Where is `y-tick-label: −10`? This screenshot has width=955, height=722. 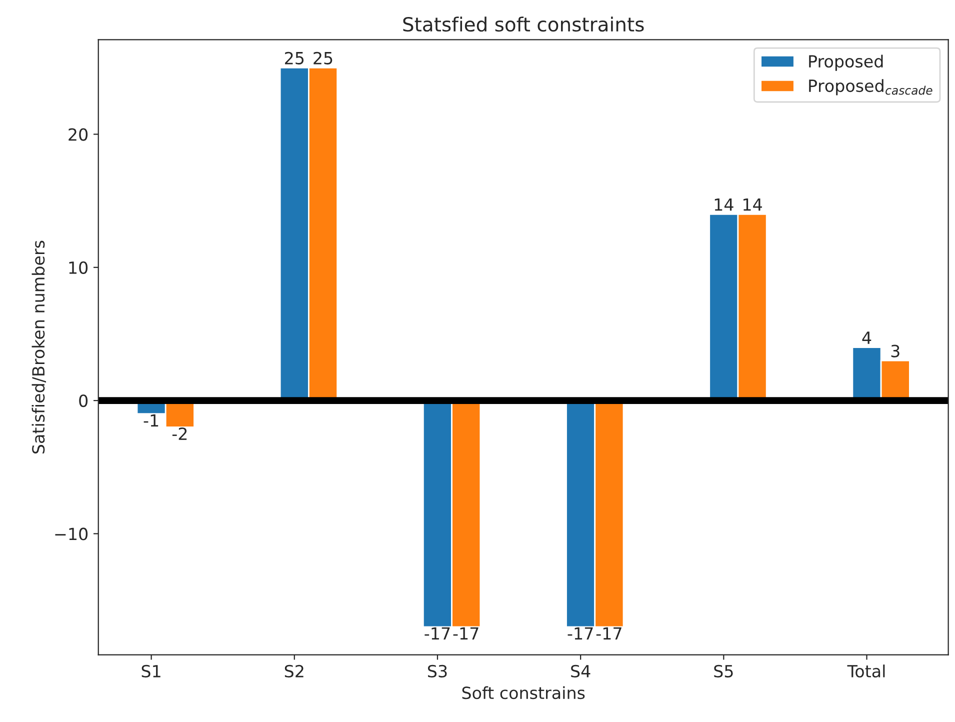 y-tick-label: −10 is located at coordinates (71, 534).